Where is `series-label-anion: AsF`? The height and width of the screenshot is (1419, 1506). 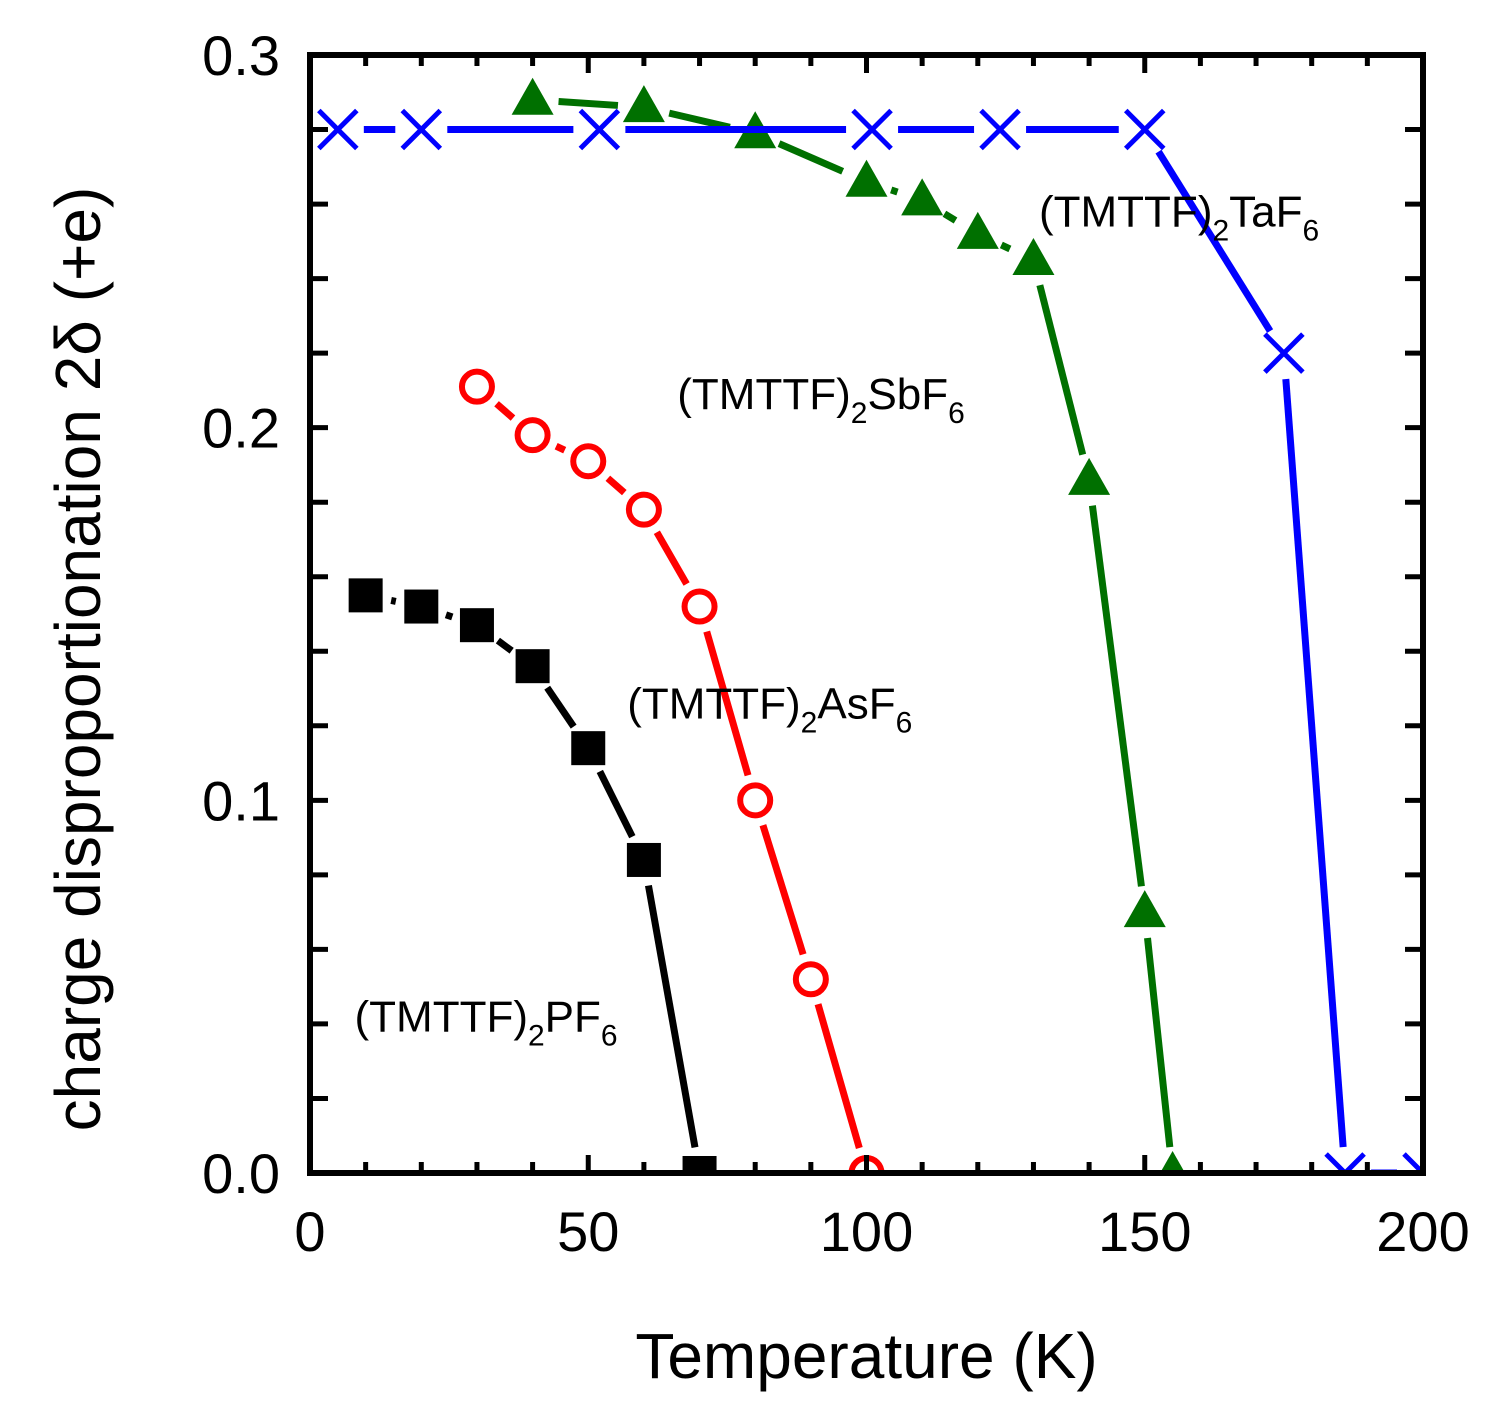
series-label-anion: AsF is located at coordinates (856, 703).